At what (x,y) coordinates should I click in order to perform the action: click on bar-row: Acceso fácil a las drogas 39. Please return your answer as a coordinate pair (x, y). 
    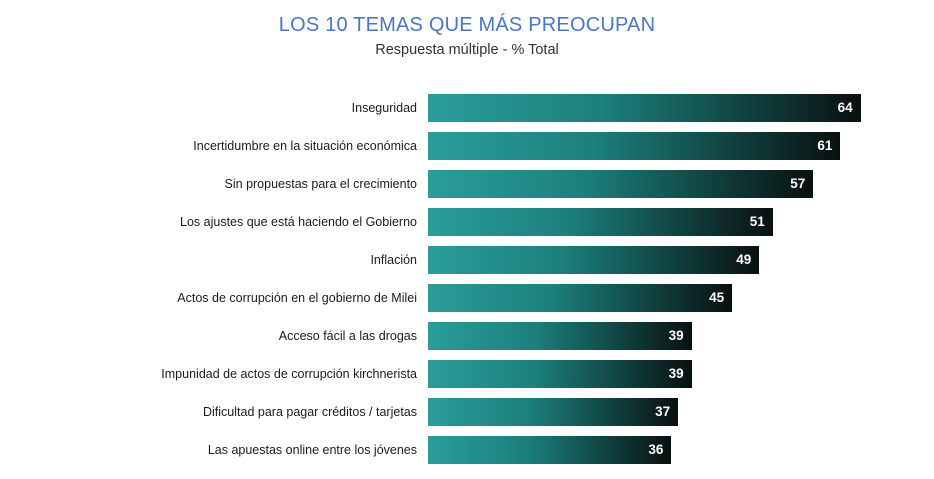
    Looking at the image, I should click on (467, 336).